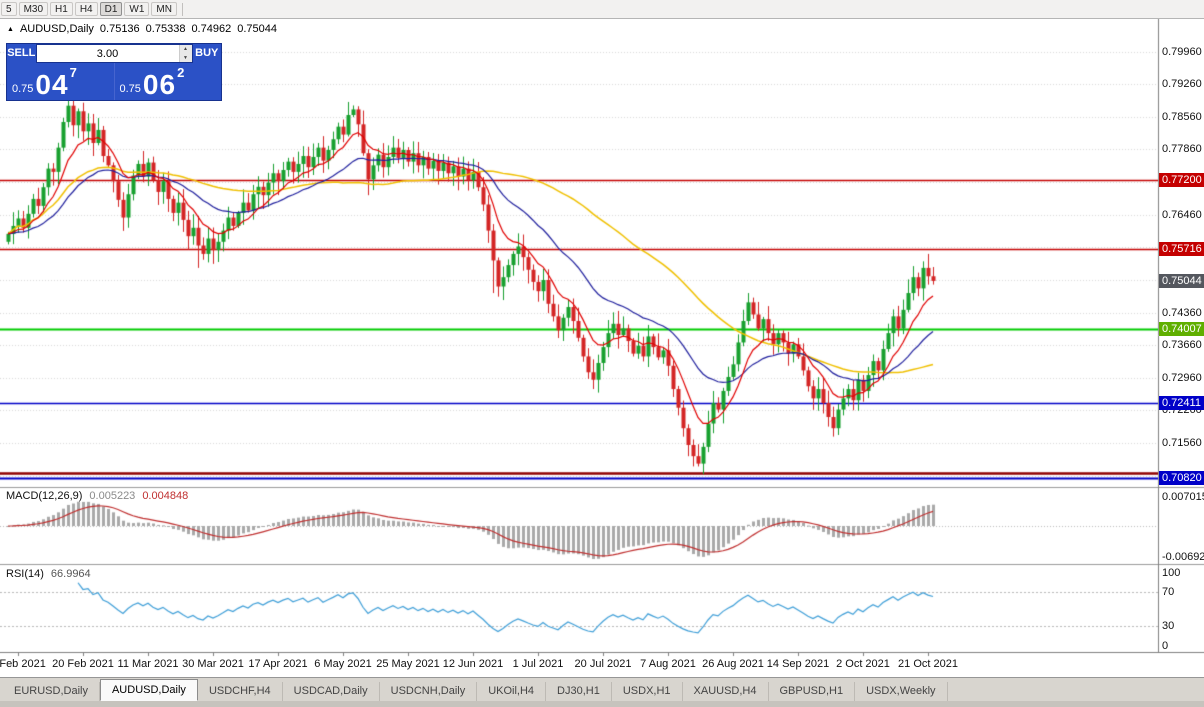  Describe the element at coordinates (240, 691) in the screenshot. I see `tab-usdchf-h4: USDCHF,H4` at that location.